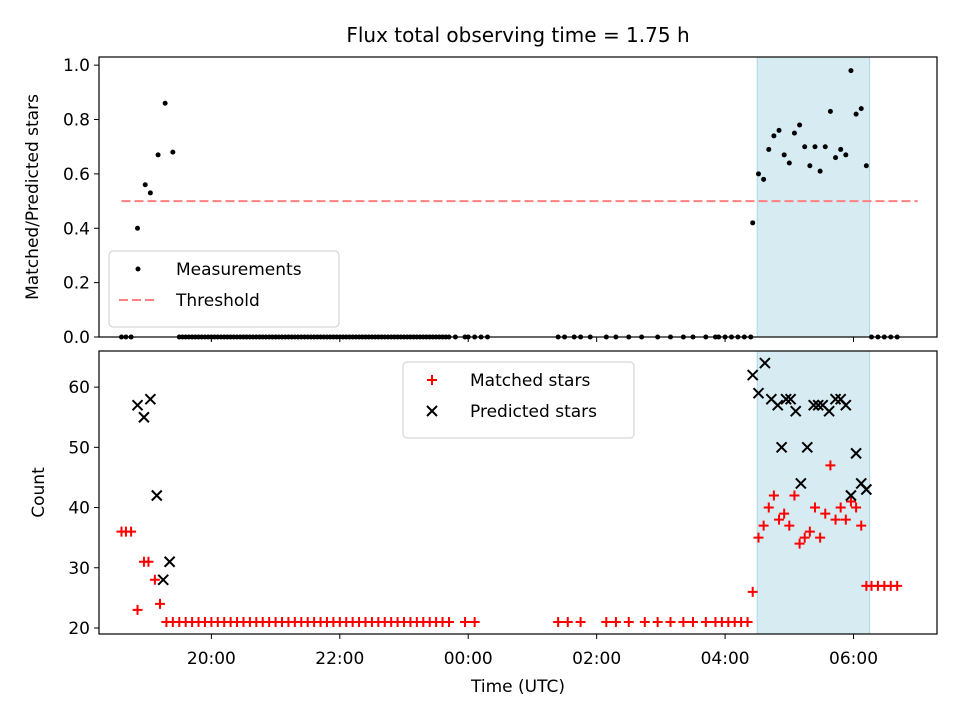 This screenshot has height=720, width=960. I want to click on y-axis-label: Matched/Predicted stars, so click(33, 197).